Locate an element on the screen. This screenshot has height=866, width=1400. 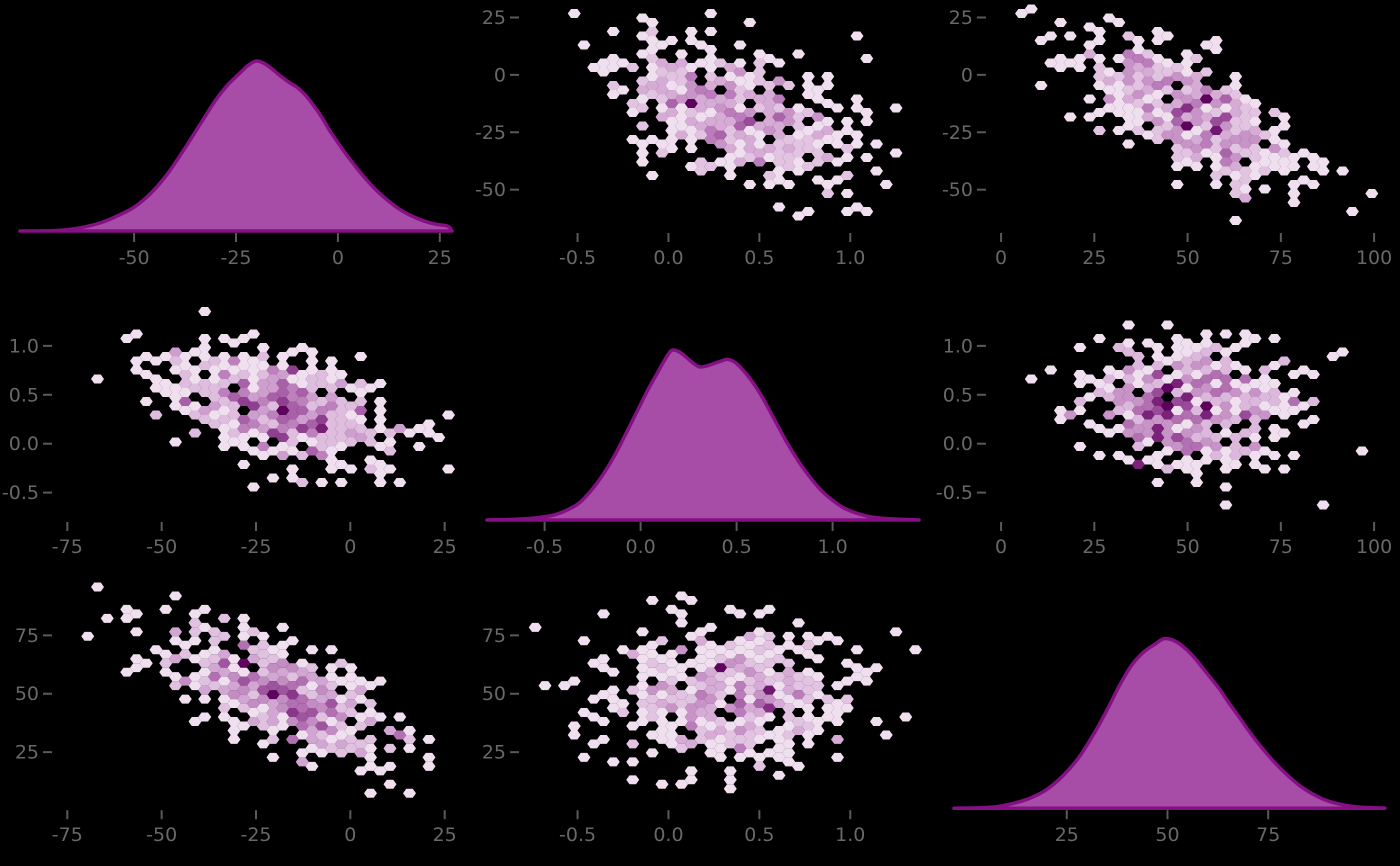
panel-0-2: 0 25 50 75 100 25 0 -25 -50 is located at coordinates (1167, 136).